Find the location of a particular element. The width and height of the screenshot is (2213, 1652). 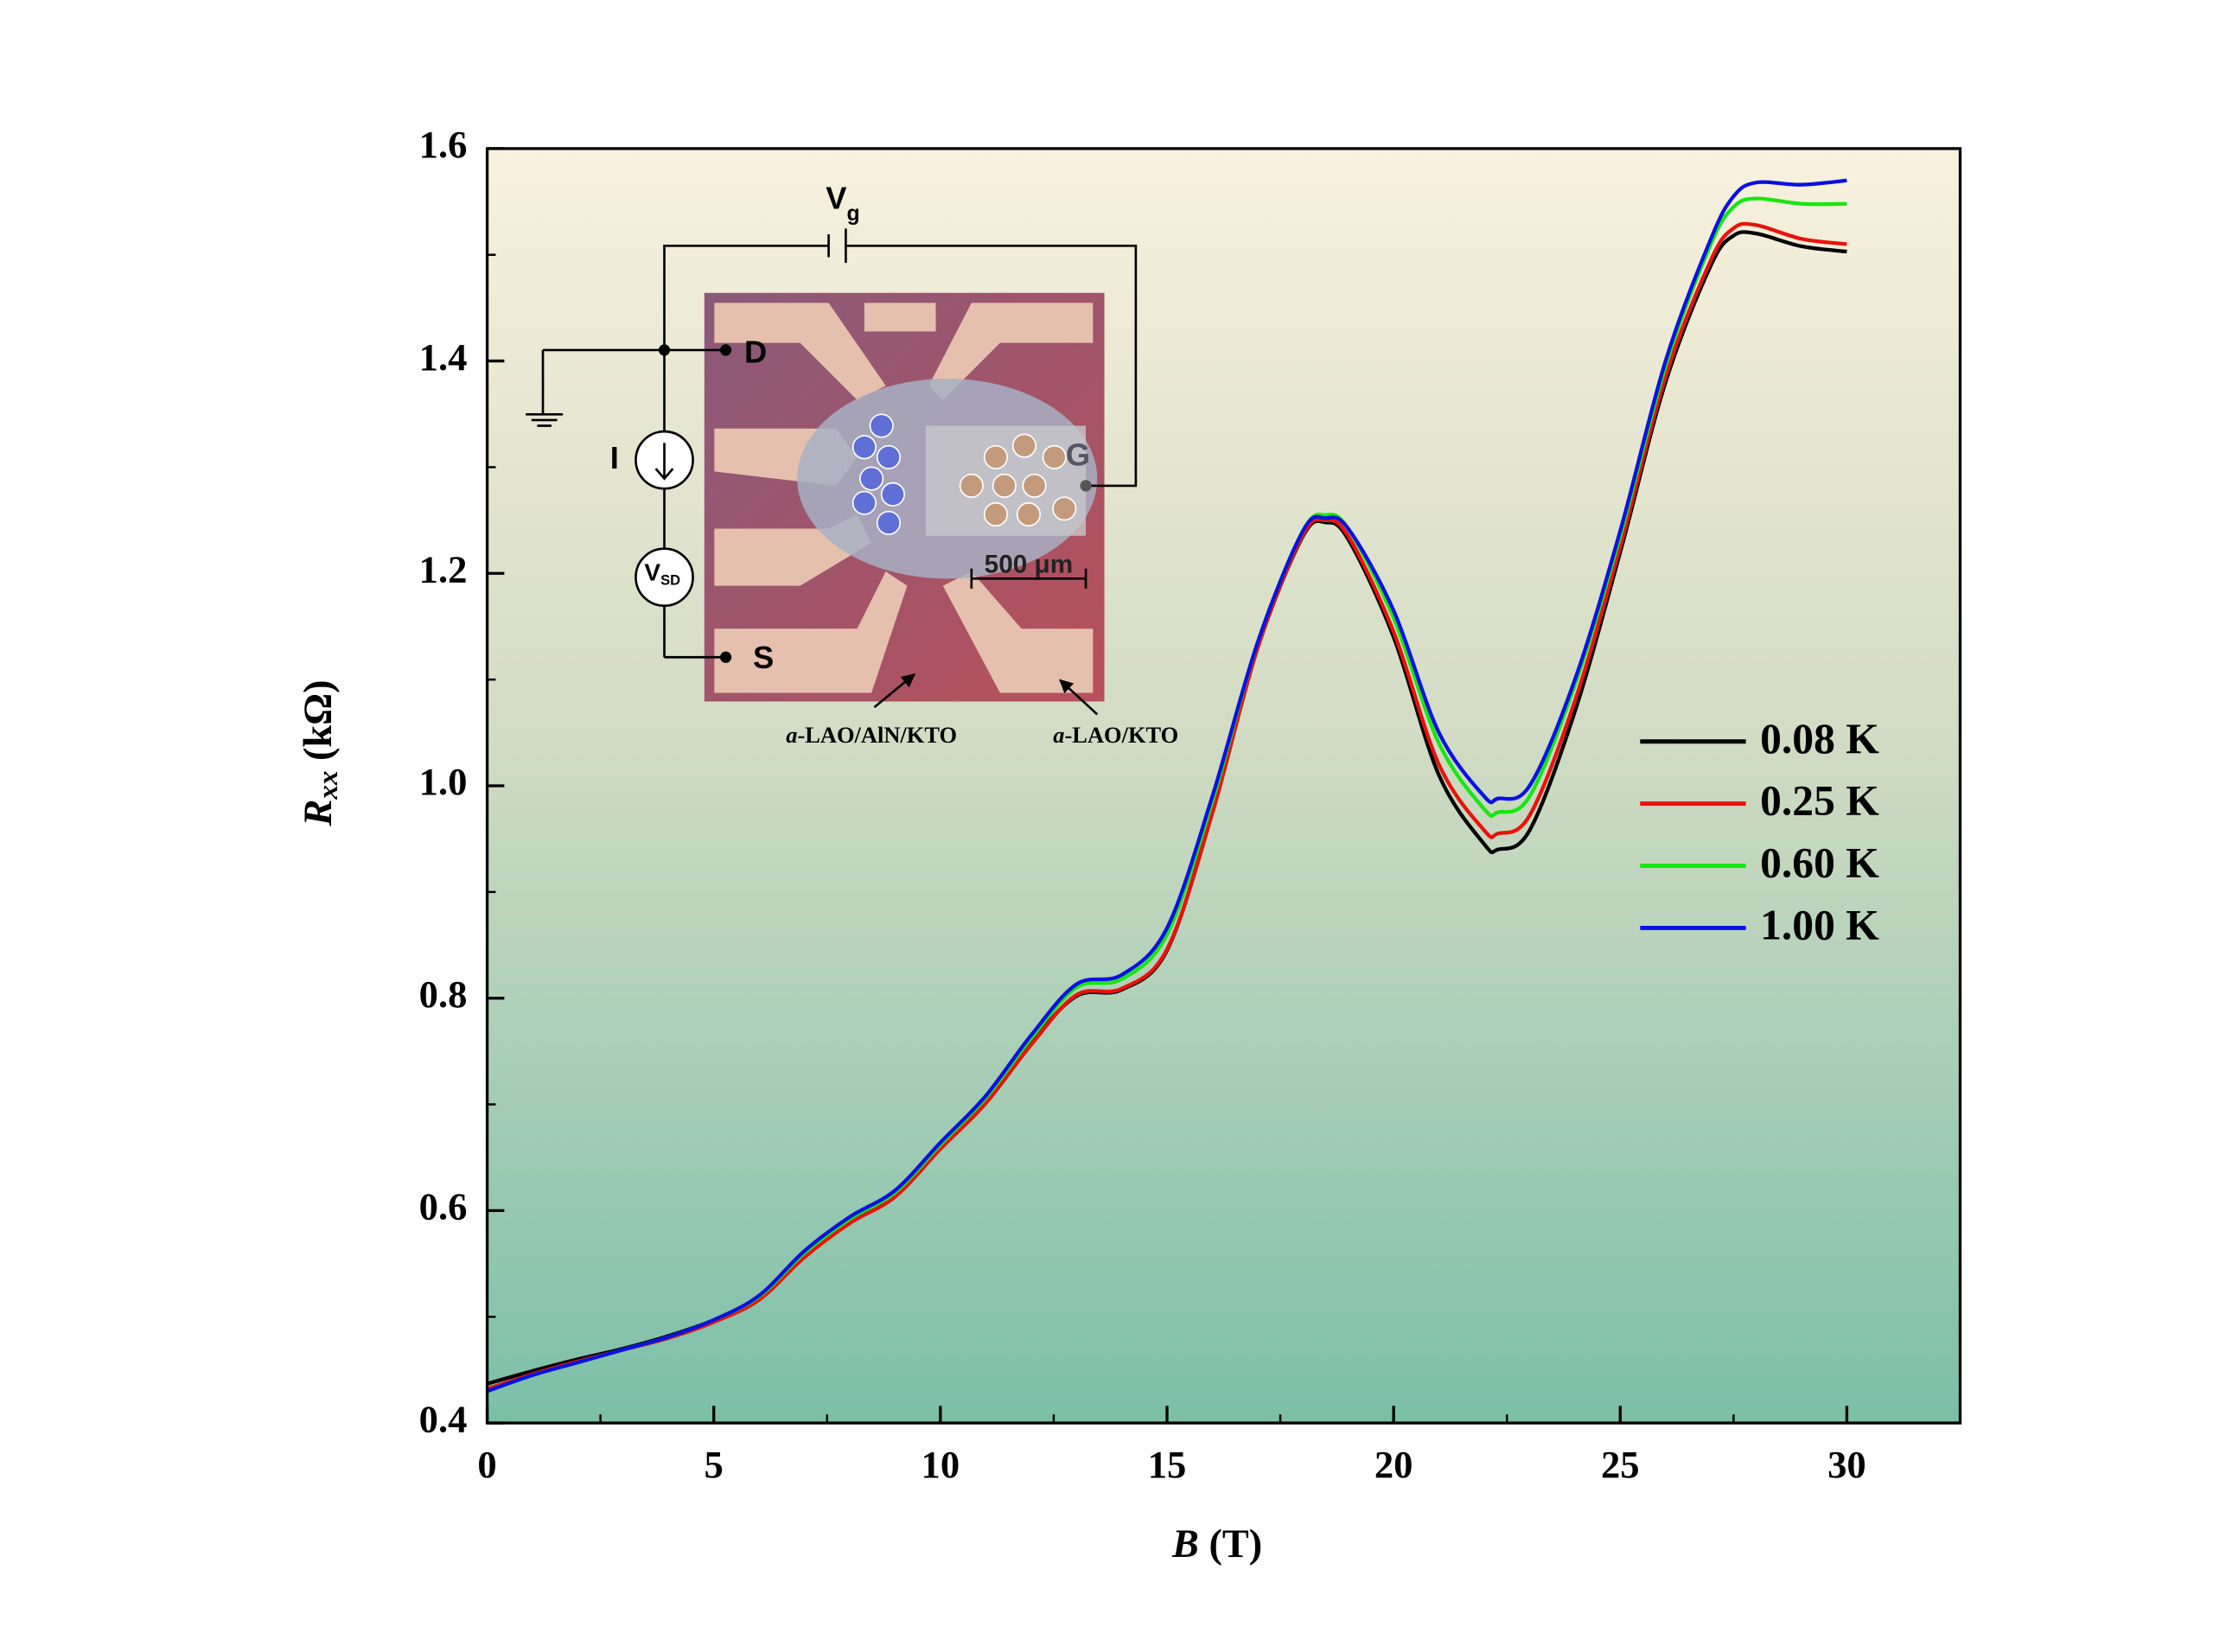

x-tick-label: 30 is located at coordinates (1846, 1465).